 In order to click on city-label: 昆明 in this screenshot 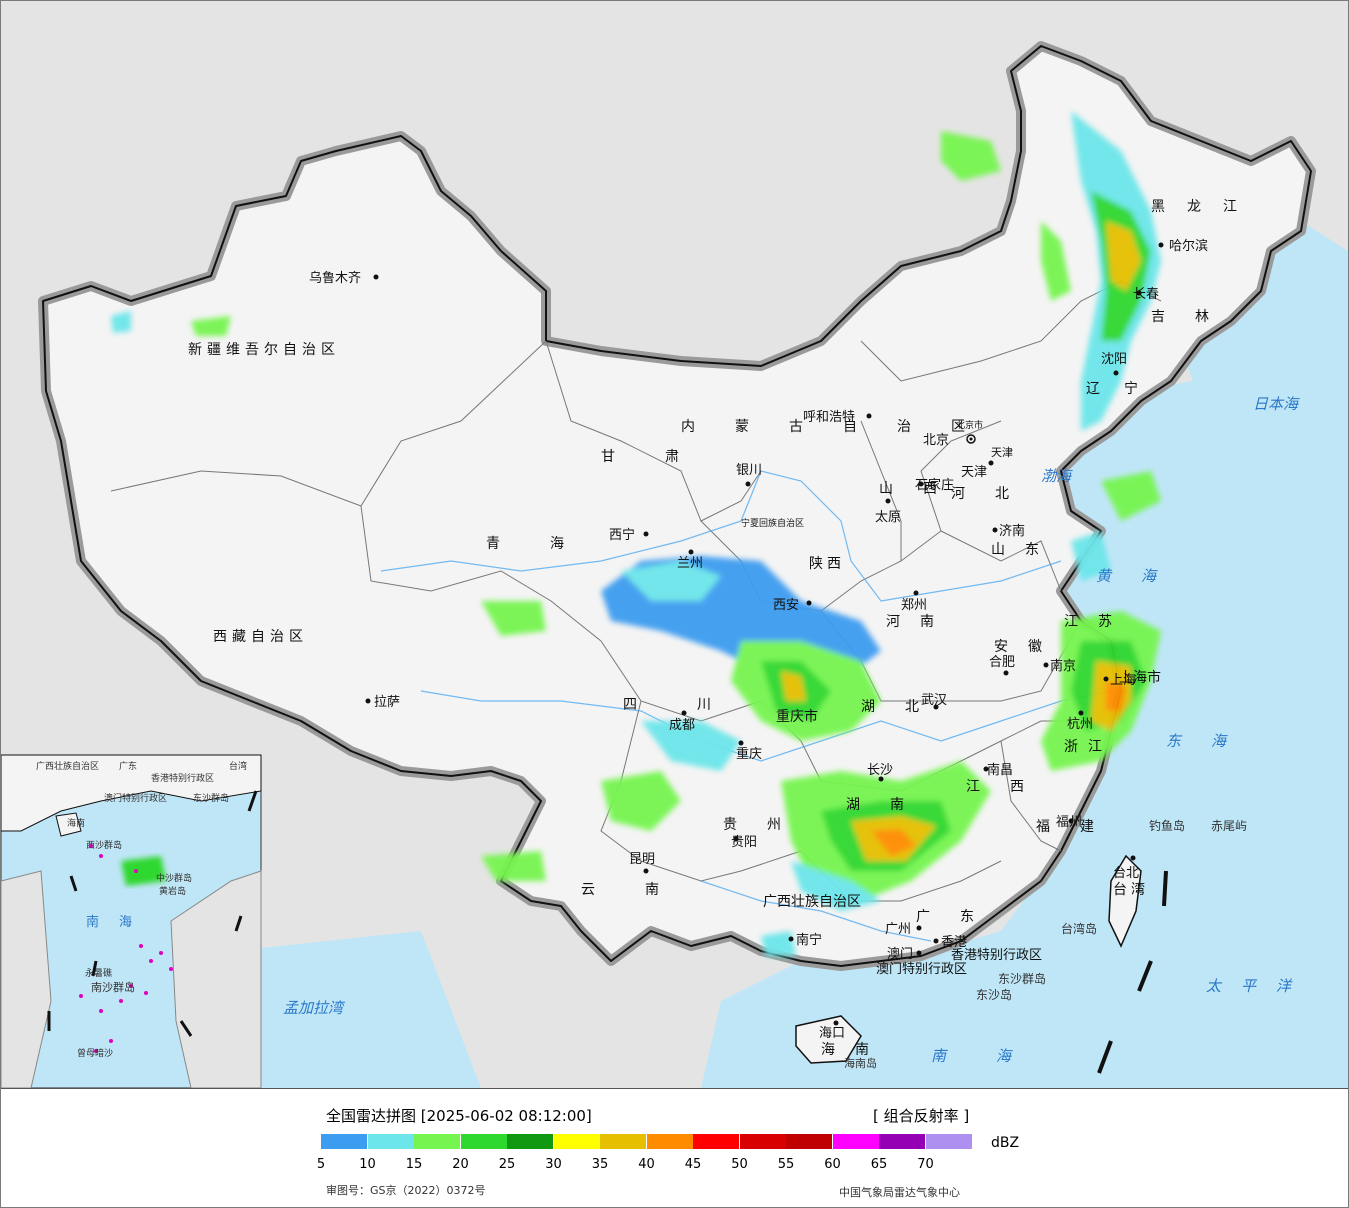, I will do `click(642, 859)`.